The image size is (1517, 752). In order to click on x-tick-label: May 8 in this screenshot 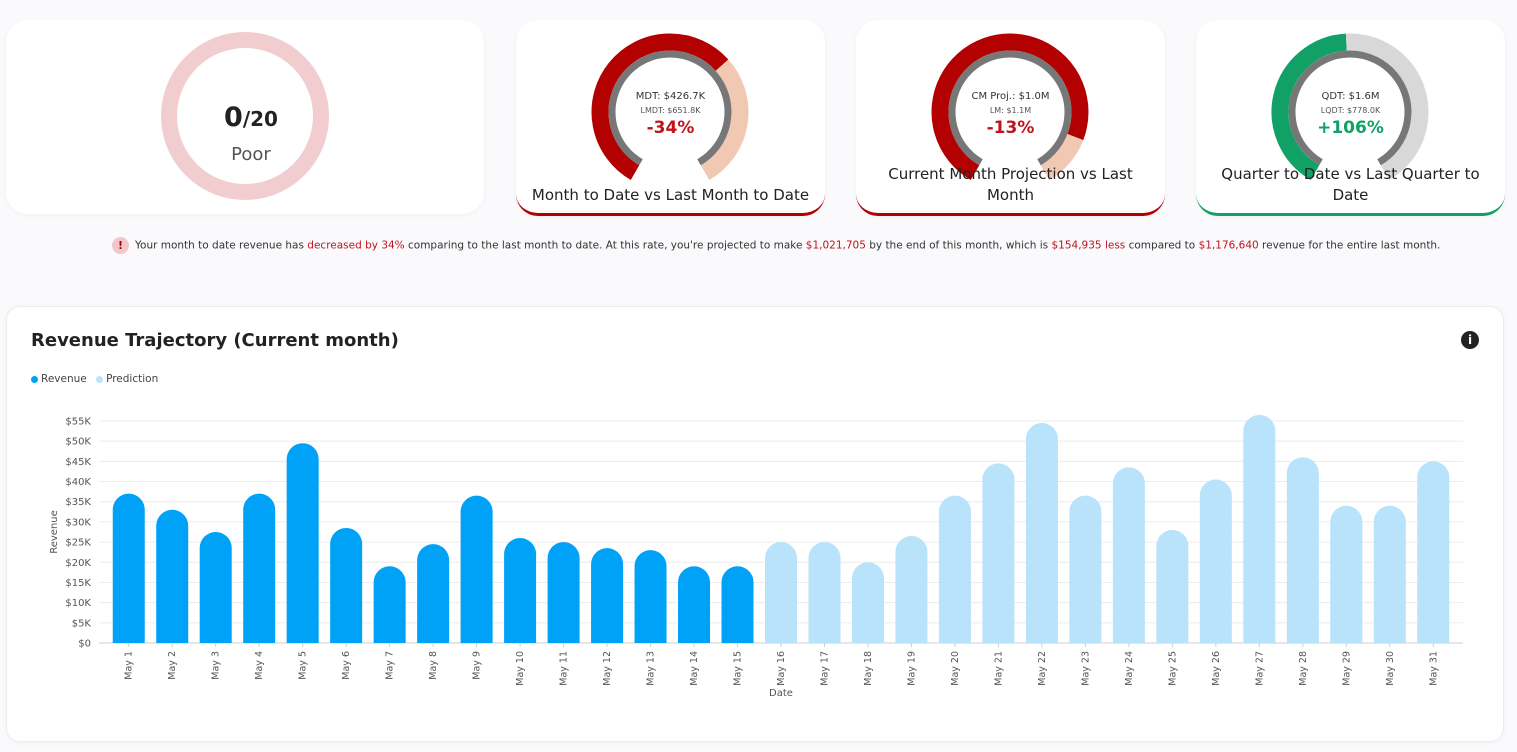, I will do `click(433, 665)`.